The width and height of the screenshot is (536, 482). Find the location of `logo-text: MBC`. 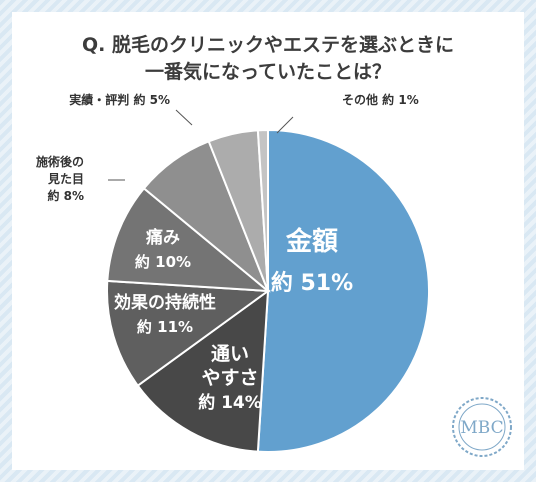

logo-text: MBC is located at coordinates (481, 428).